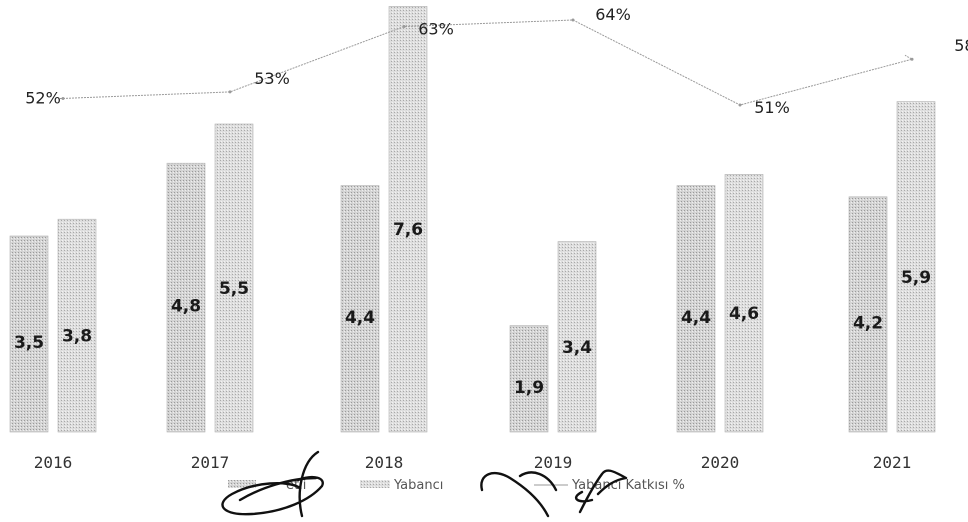  I want to click on line-point-2017, so click(230, 92).